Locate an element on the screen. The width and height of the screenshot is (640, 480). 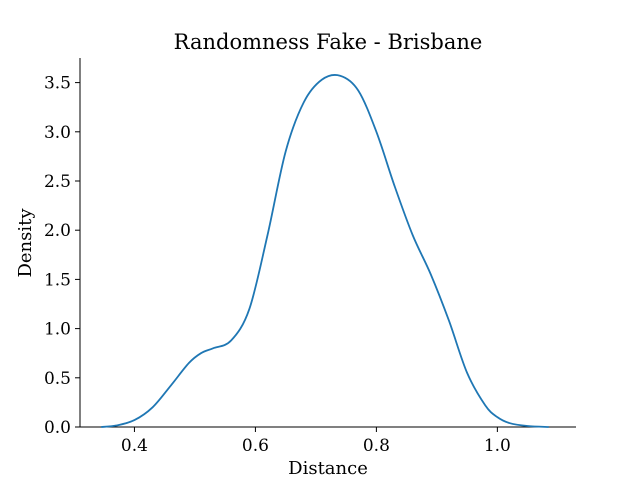
x-tick-label: 0.6 is located at coordinates (255, 446).